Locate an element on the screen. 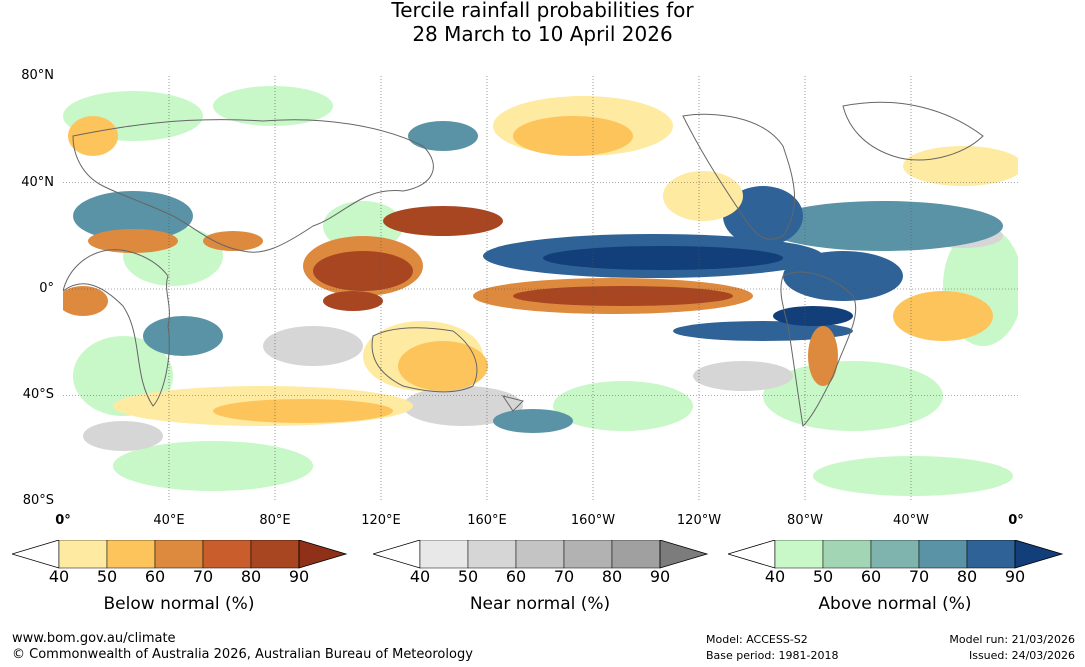  tick-near-70: 70 is located at coordinates (564, 576).